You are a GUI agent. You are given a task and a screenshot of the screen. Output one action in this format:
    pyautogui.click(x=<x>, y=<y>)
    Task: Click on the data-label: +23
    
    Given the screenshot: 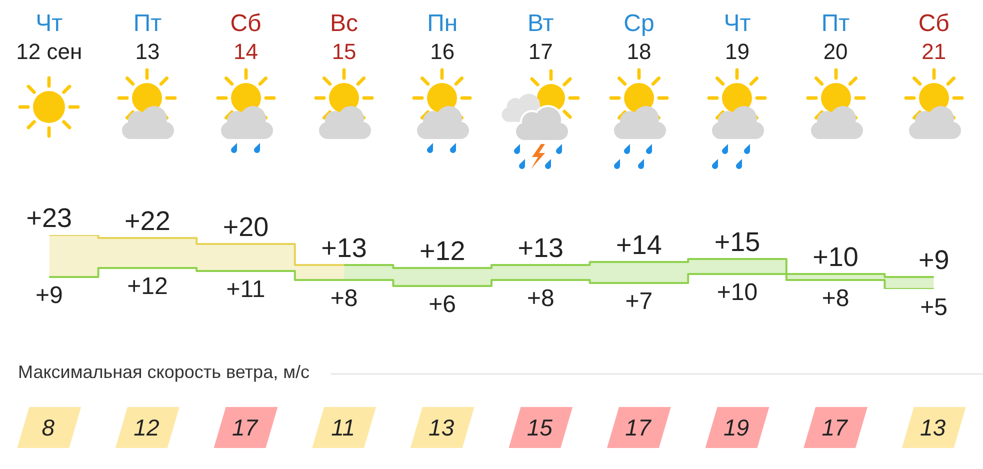 What is the action you would take?
    pyautogui.click(x=49, y=218)
    